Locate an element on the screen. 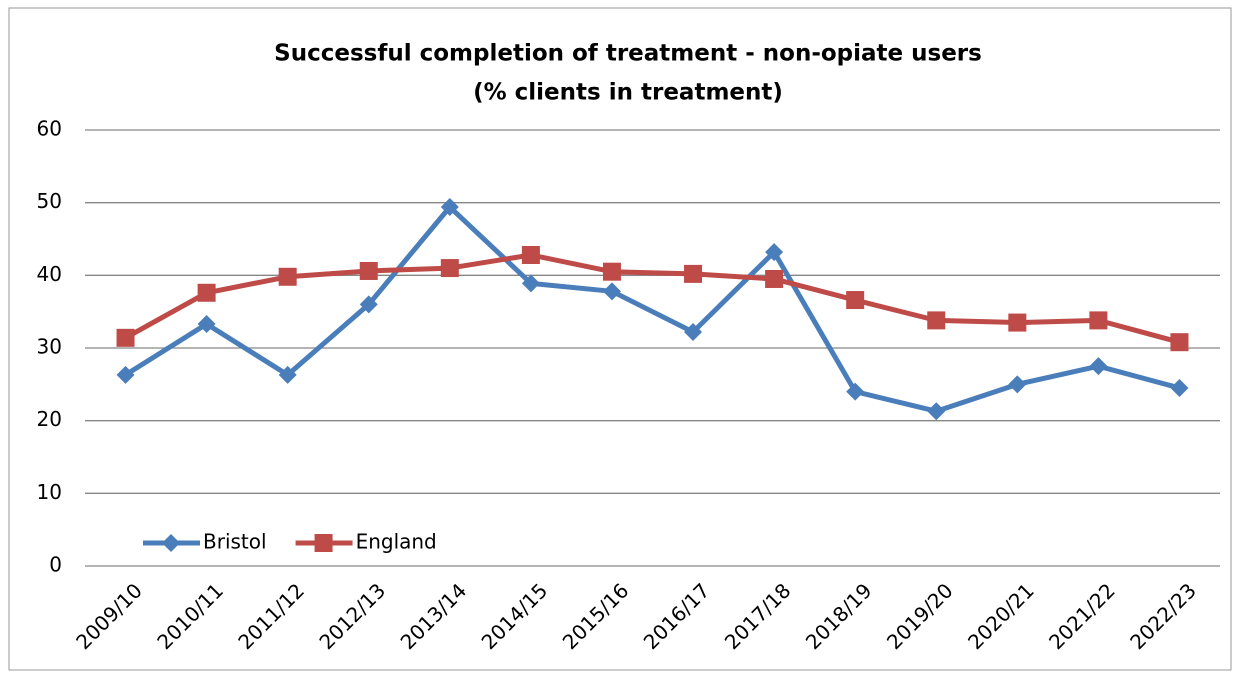 This screenshot has height=675, width=1237. y-tick-label: 50 is located at coordinates (49, 201).